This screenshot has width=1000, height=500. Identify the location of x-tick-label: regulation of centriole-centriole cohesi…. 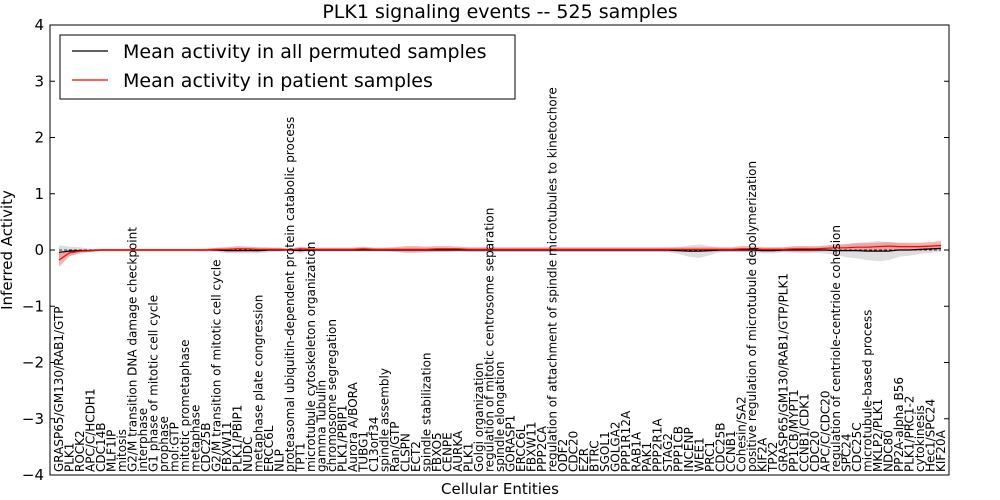
(836, 348).